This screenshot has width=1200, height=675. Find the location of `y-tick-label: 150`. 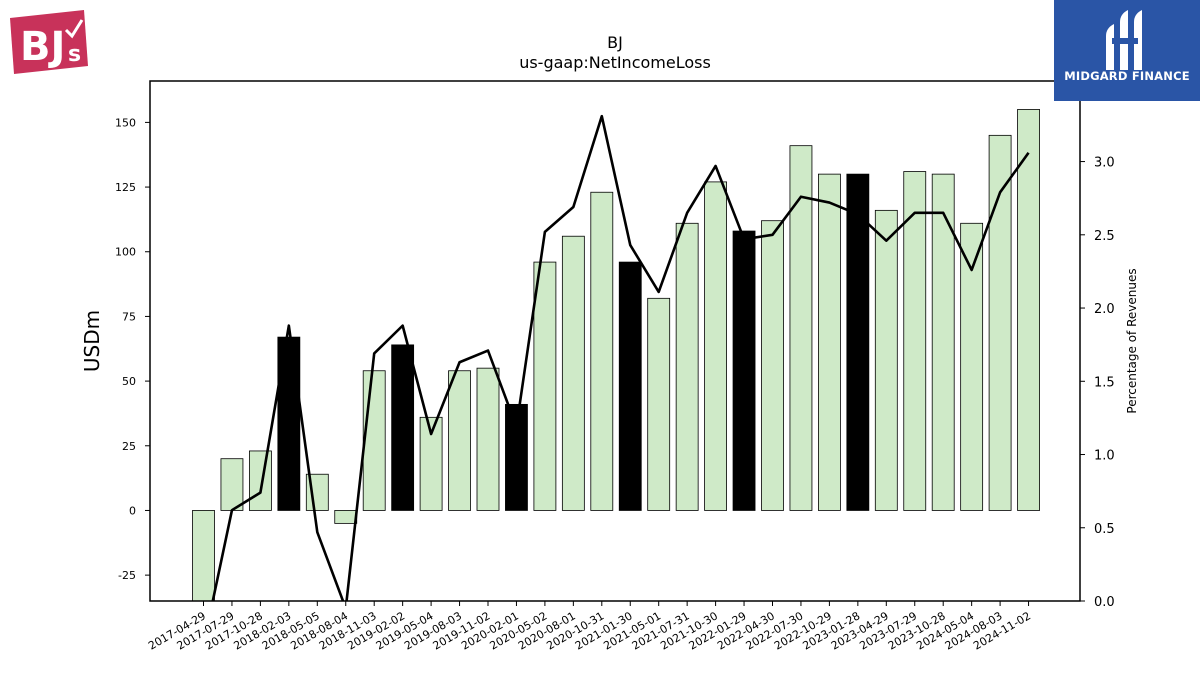

y-tick-label: 150 is located at coordinates (125, 122).